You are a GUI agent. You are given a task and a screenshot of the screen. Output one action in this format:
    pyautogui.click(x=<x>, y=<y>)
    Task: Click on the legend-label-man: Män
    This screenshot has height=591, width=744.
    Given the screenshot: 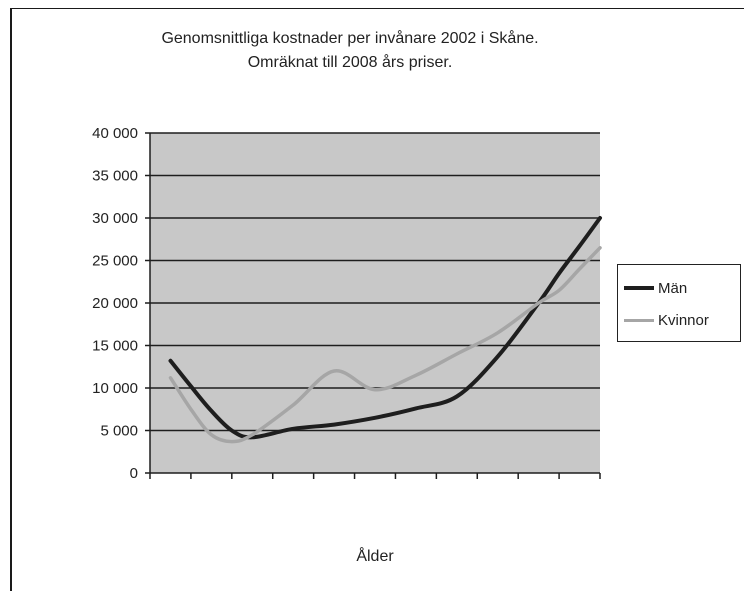 What is the action you would take?
    pyautogui.click(x=673, y=288)
    